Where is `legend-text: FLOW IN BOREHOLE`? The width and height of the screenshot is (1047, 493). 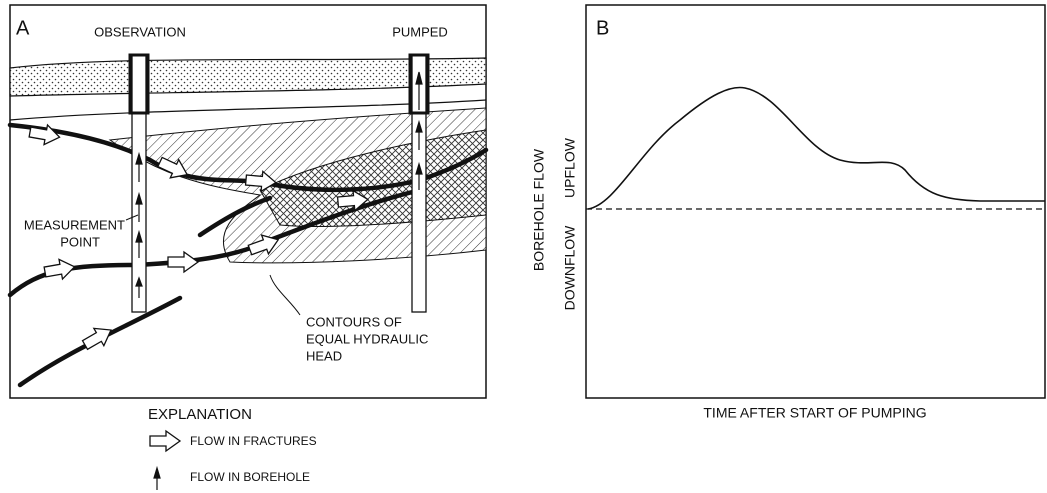
legend-text: FLOW IN BOREHOLE is located at coordinates (250, 477).